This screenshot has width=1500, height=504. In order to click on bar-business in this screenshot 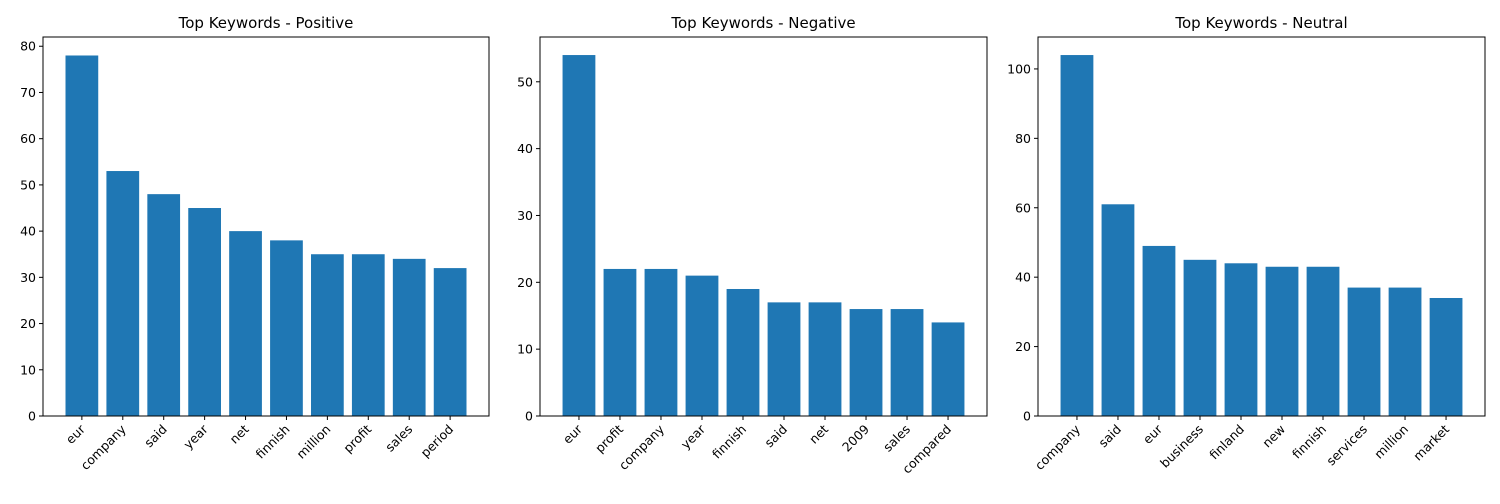, I will do `click(1200, 337)`.